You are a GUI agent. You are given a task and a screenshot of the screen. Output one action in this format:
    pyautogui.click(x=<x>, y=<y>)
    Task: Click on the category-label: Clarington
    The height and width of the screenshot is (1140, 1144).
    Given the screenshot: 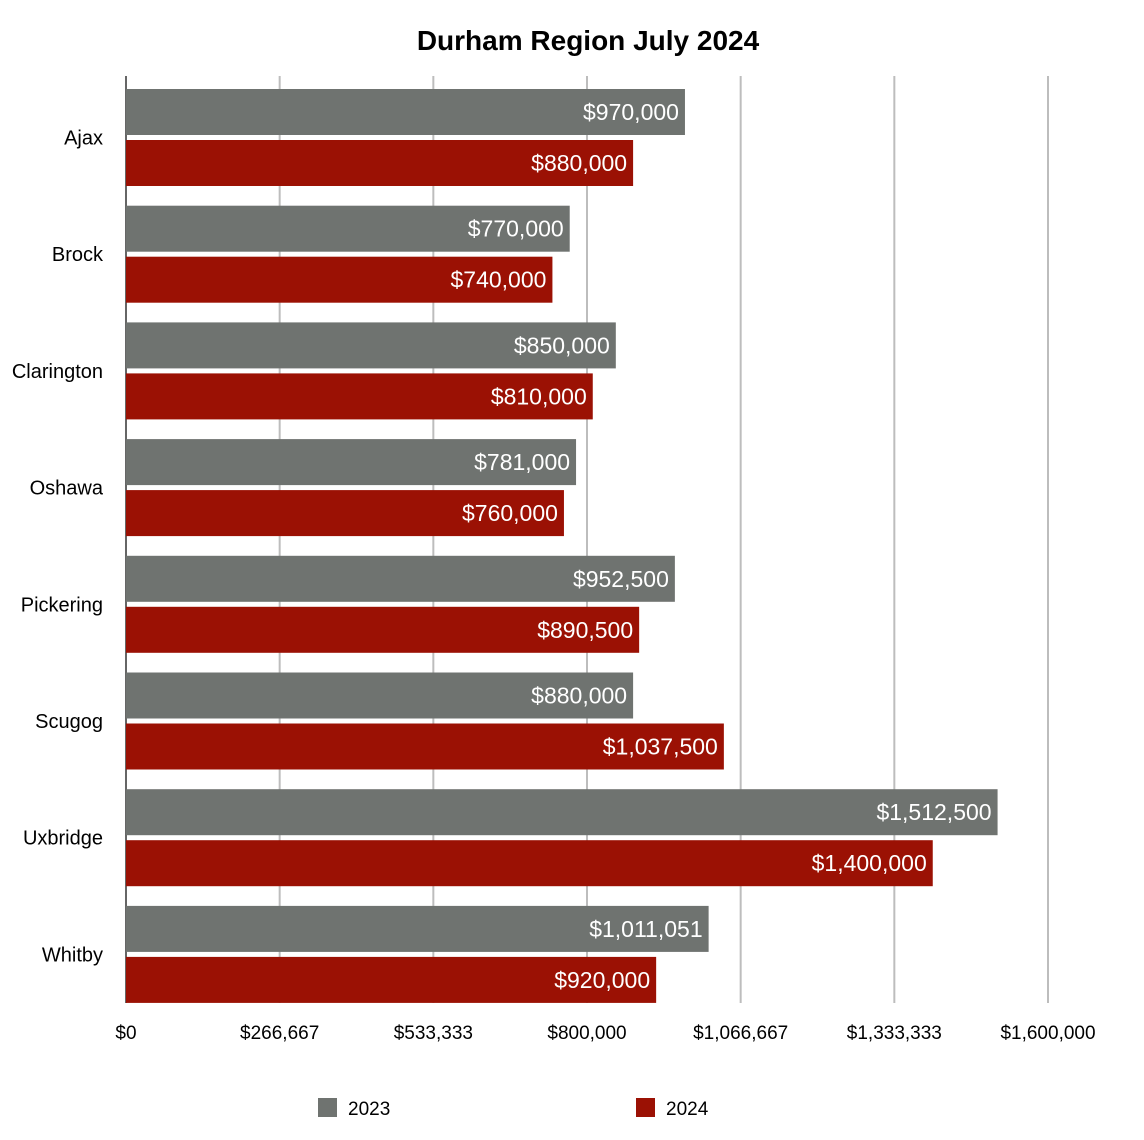 What is the action you would take?
    pyautogui.click(x=57, y=372)
    